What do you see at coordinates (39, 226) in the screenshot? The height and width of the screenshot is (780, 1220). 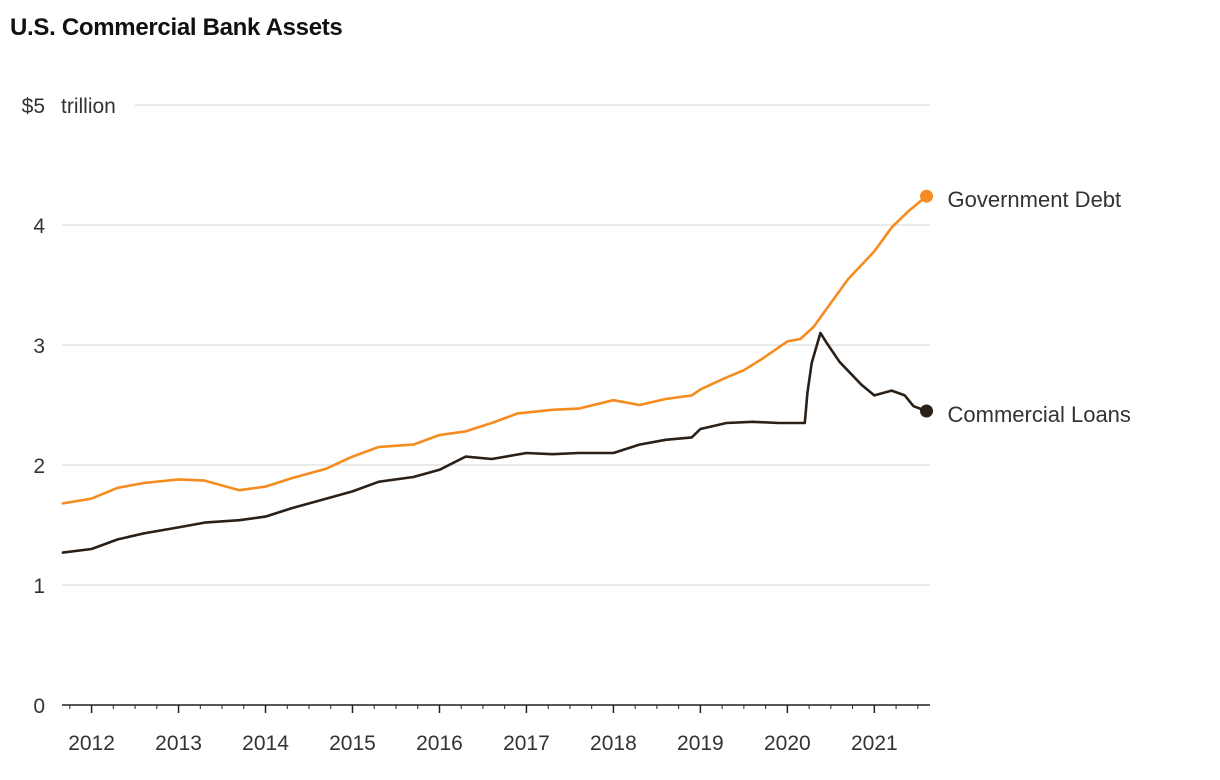 I see `y-tick-label: 4` at bounding box center [39, 226].